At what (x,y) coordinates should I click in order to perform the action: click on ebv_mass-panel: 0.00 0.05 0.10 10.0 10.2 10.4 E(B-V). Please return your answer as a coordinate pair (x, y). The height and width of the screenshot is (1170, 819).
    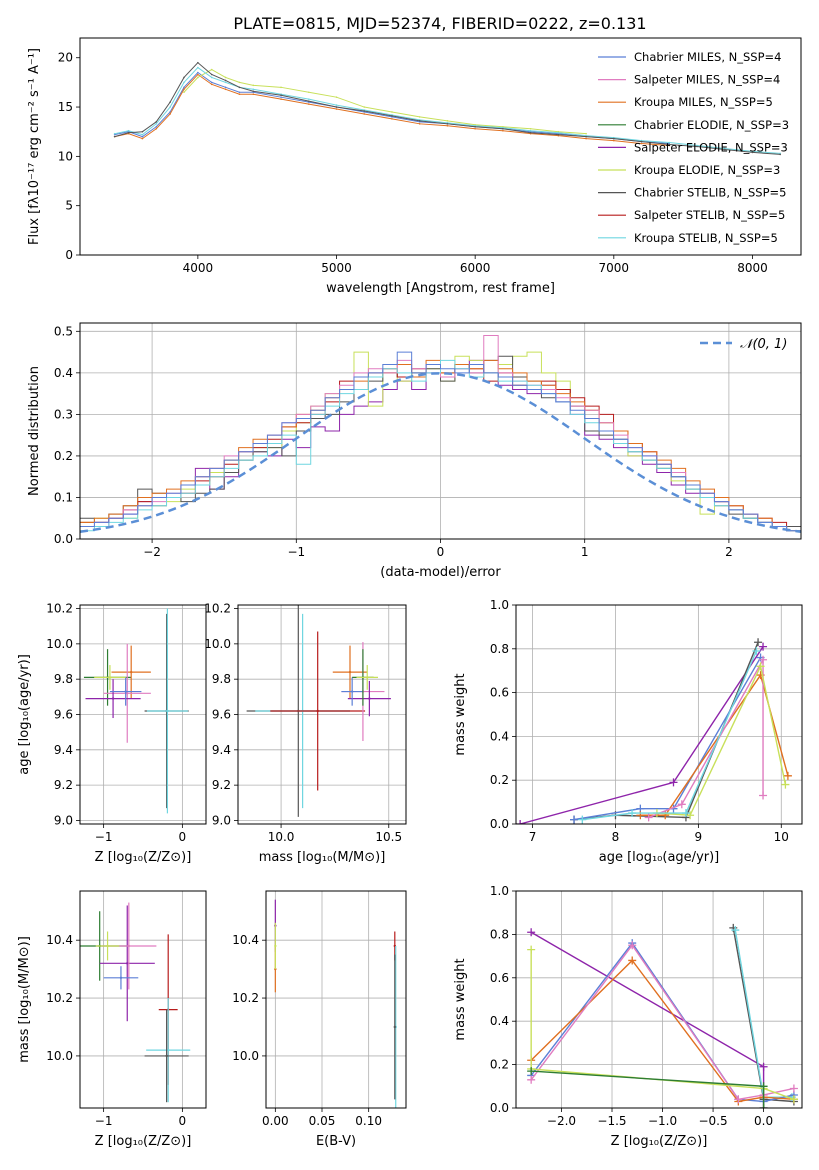
    Looking at the image, I should click on (319, 1019).